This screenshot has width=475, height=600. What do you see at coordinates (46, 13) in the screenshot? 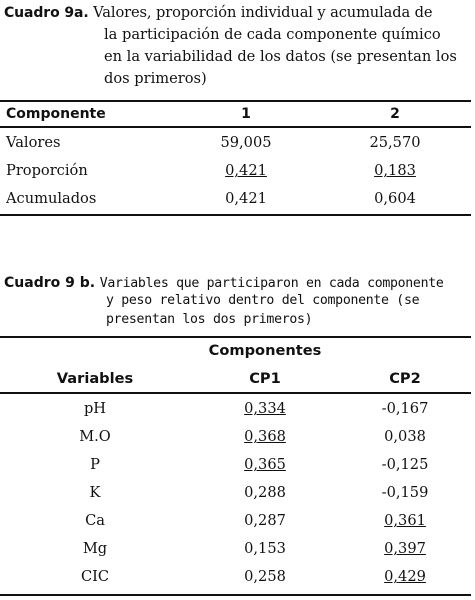
I see `table-a-label: Cuadro 9a.` at bounding box center [46, 13].